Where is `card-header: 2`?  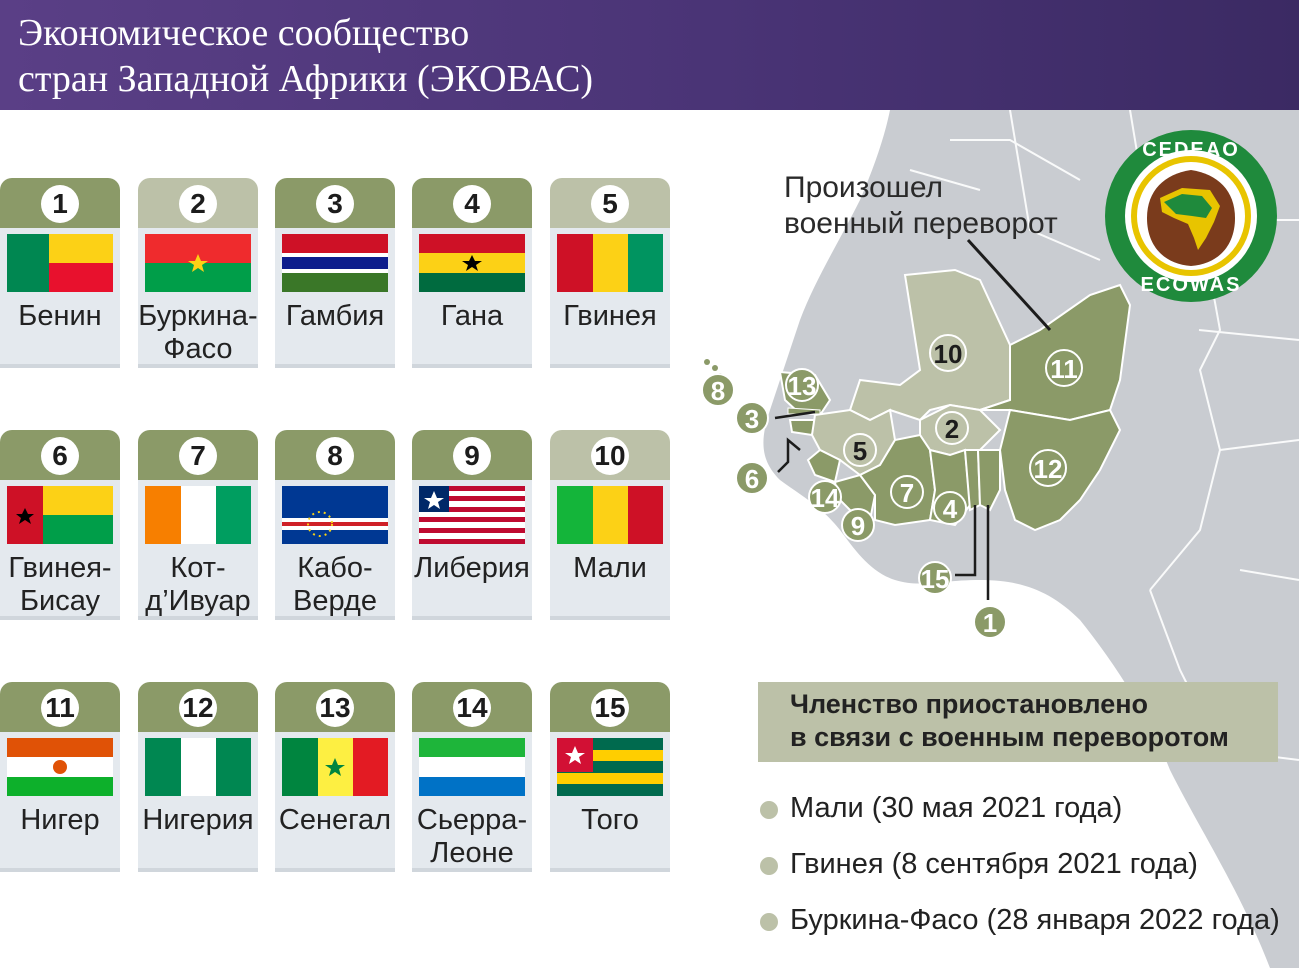 card-header: 2 is located at coordinates (198, 203).